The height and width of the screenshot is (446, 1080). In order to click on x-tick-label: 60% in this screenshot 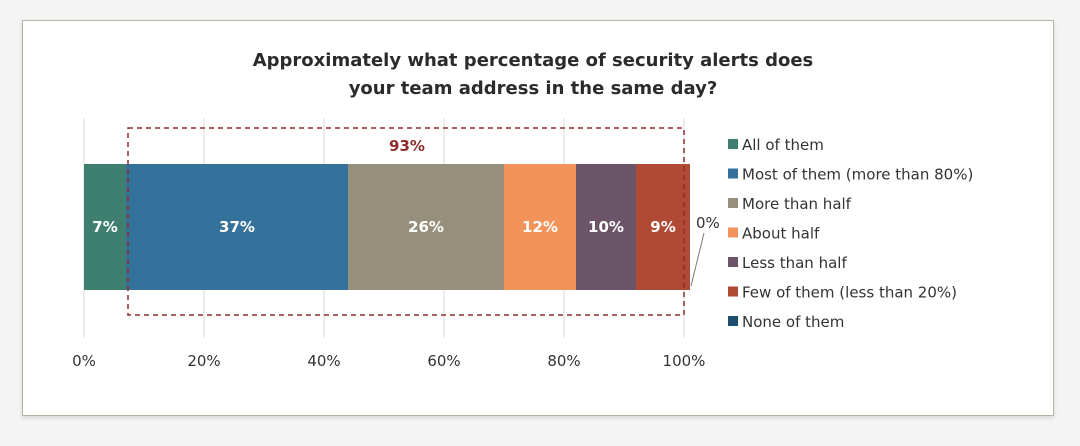, I will do `click(443, 361)`.